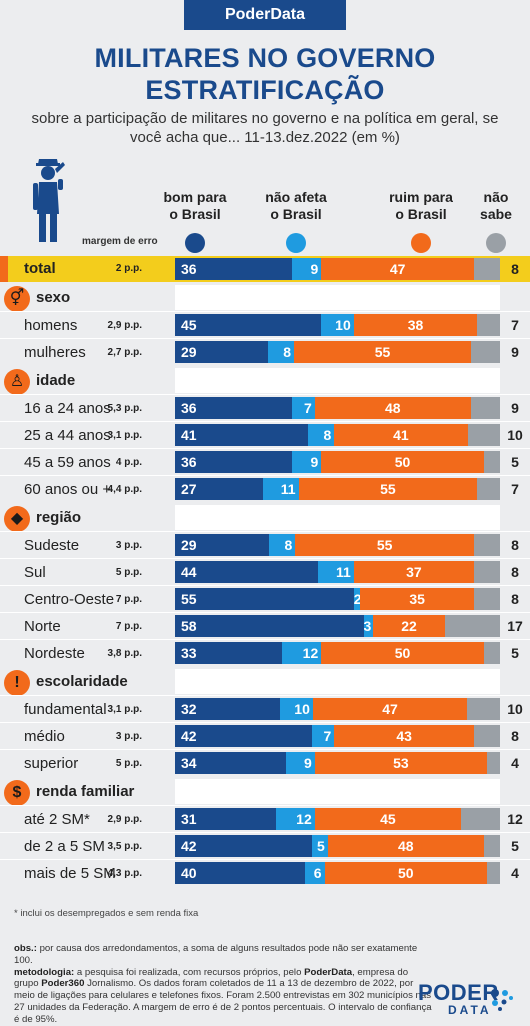  Describe the element at coordinates (269, 626) in the screenshot. I see `bar-segment-bom: 58` at that location.